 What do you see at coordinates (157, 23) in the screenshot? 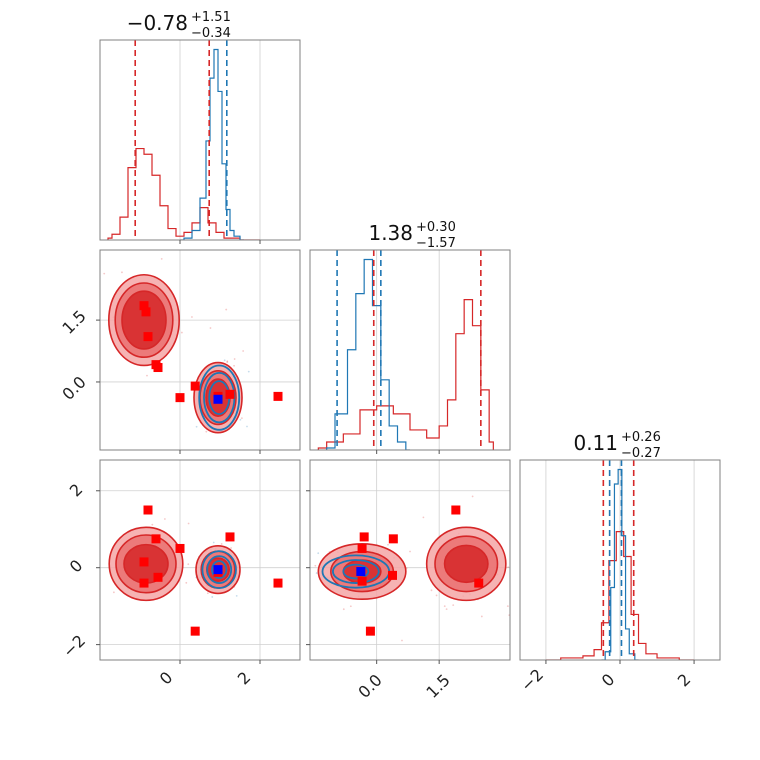
I see `title-1-value: −0.78` at bounding box center [157, 23].